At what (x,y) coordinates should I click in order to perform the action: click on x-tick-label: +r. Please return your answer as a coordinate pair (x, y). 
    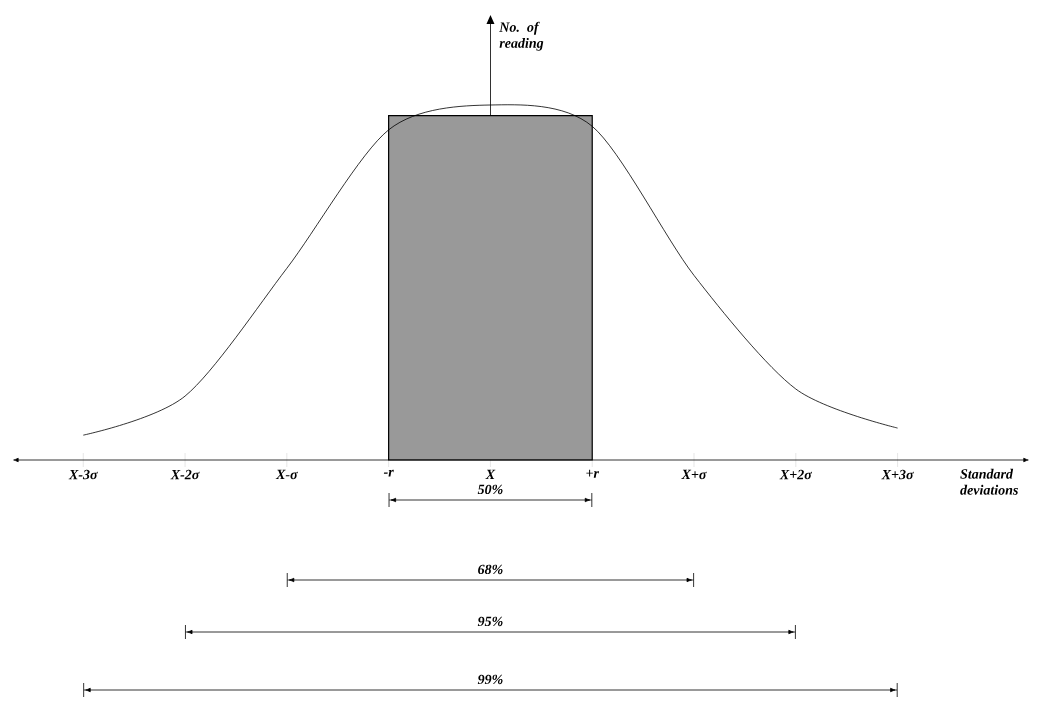
    Looking at the image, I should click on (593, 473).